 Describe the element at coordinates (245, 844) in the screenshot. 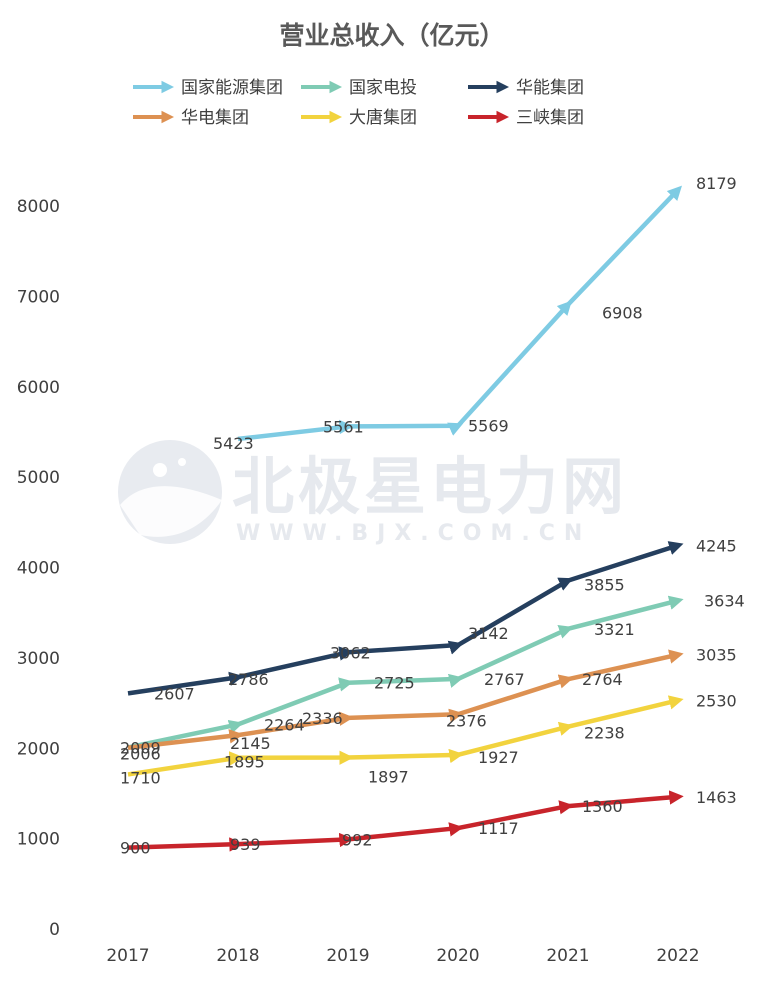

I see `series-6-data-label: 939` at that location.